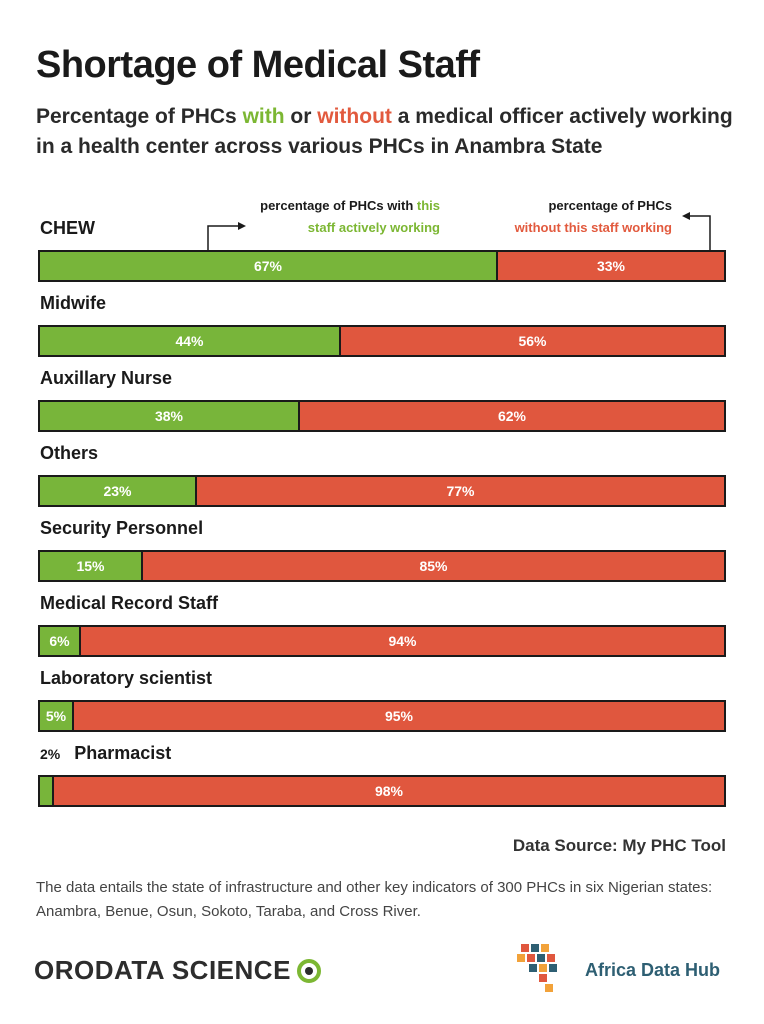  What do you see at coordinates (126, 678) in the screenshot?
I see `category-label: Laboratory scientist` at bounding box center [126, 678].